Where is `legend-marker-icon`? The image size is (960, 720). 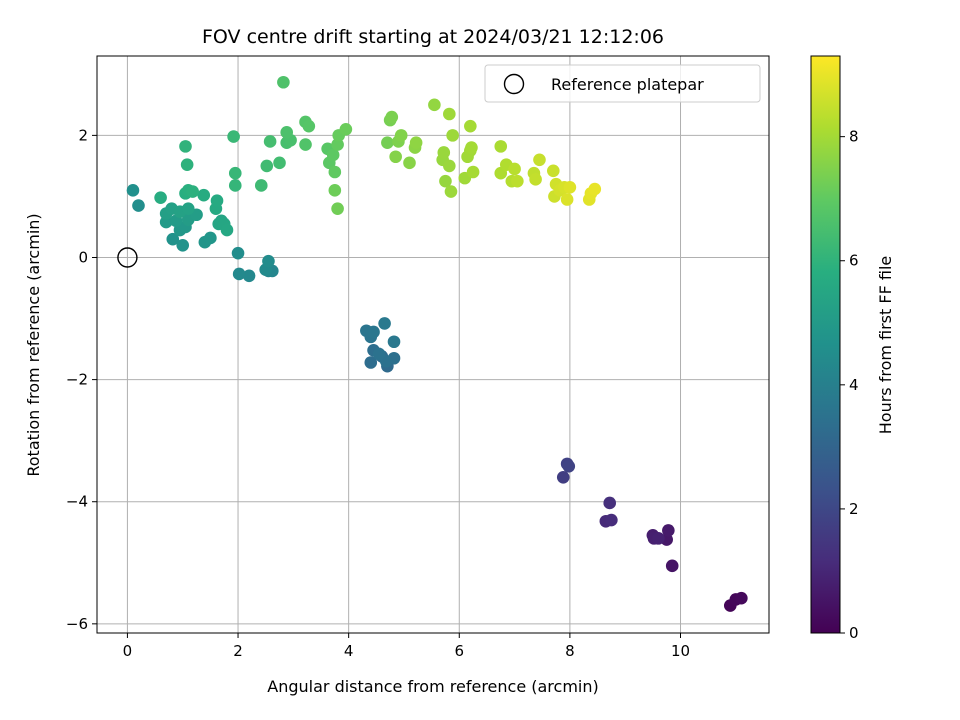
legend-marker-icon is located at coordinates (514, 84).